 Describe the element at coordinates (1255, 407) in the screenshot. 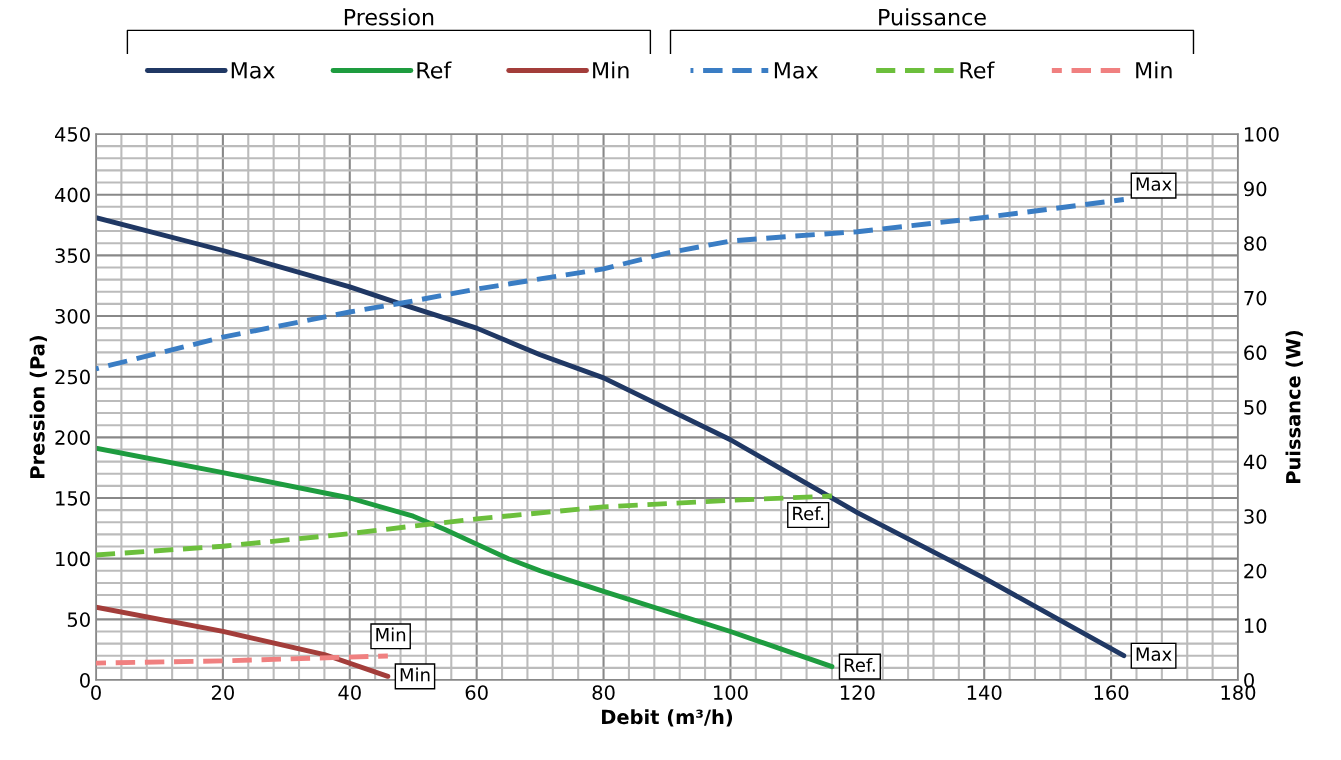

I see `y2-tick-label: 50` at that location.